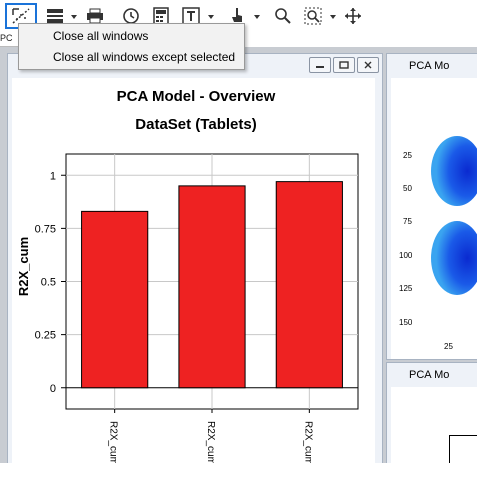  I want to click on maximize-button, so click(344, 65).